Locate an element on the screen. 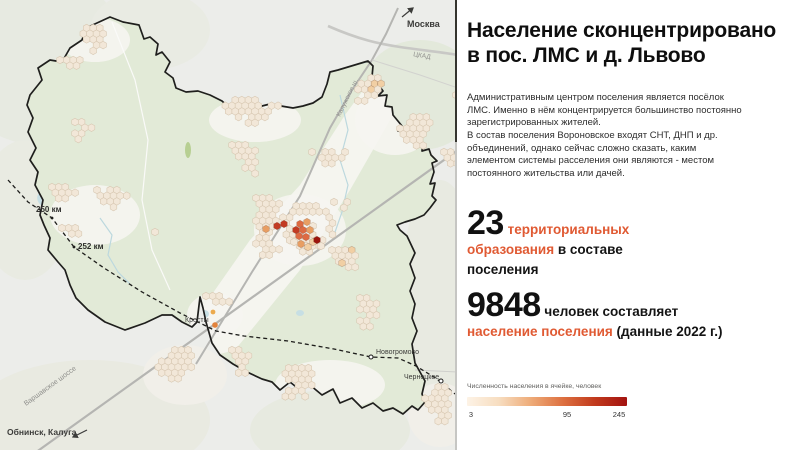 This screenshot has height=450, width=800. road-minor is located at coordinates (413, 73).